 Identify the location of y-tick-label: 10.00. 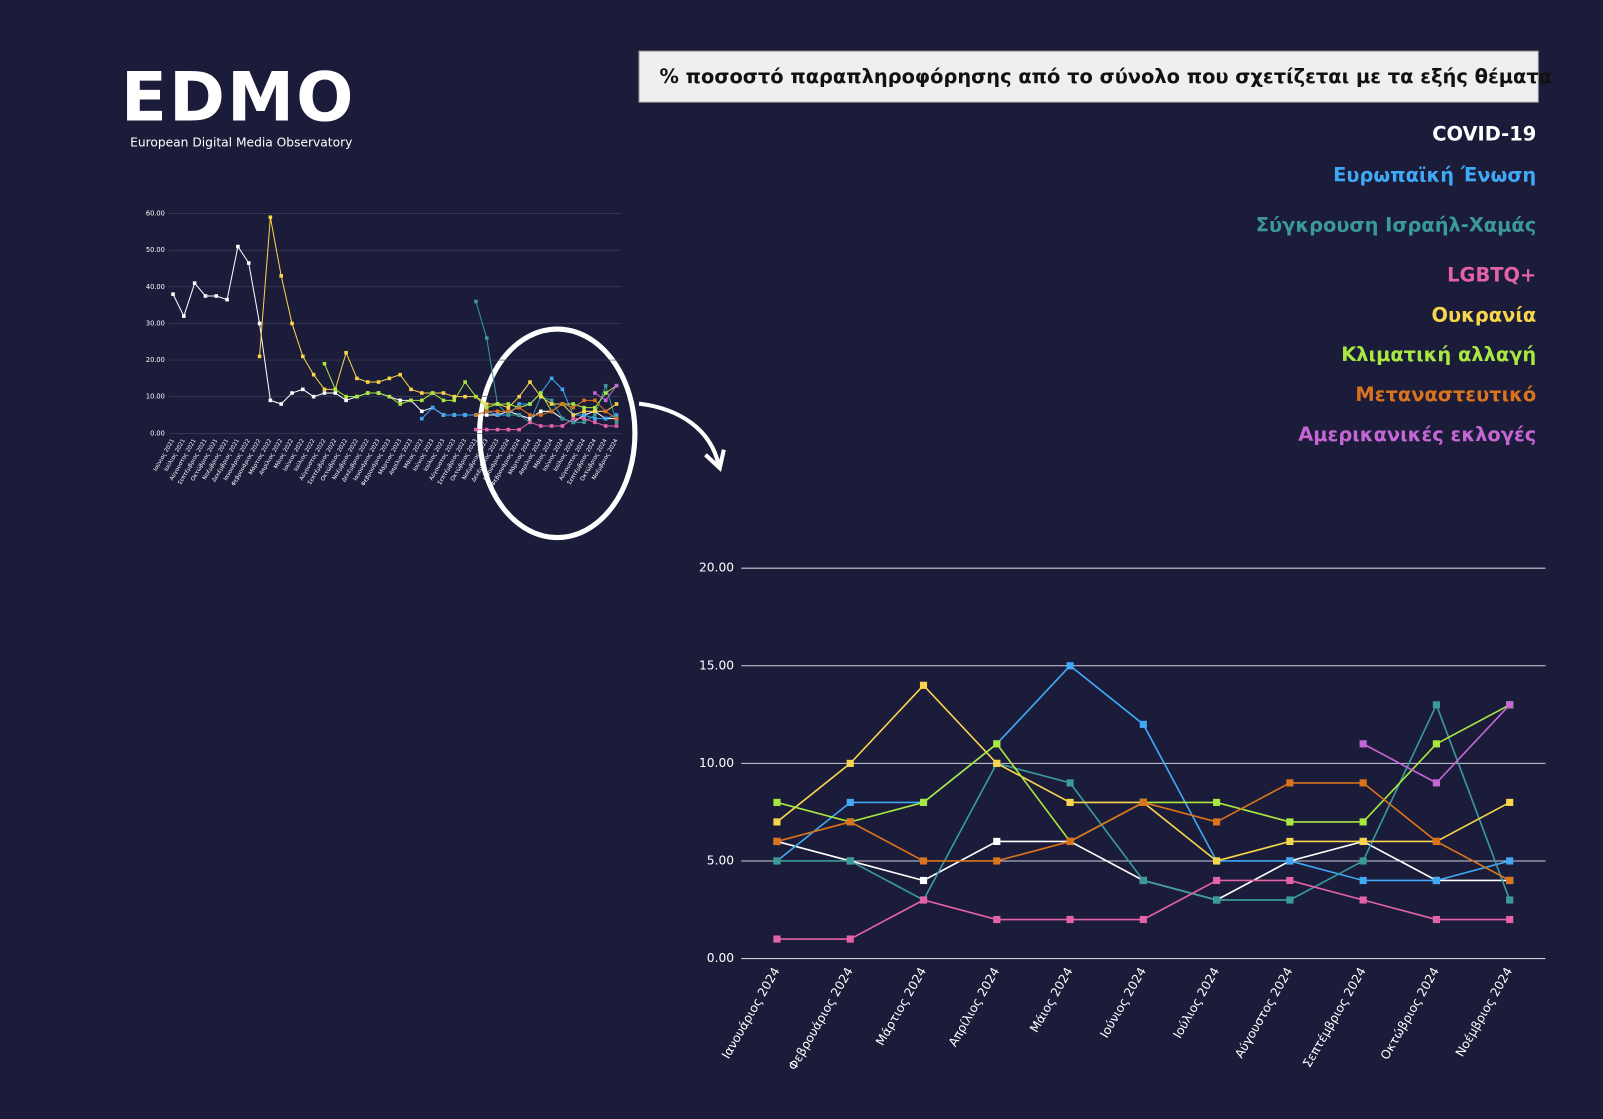
(155, 397).